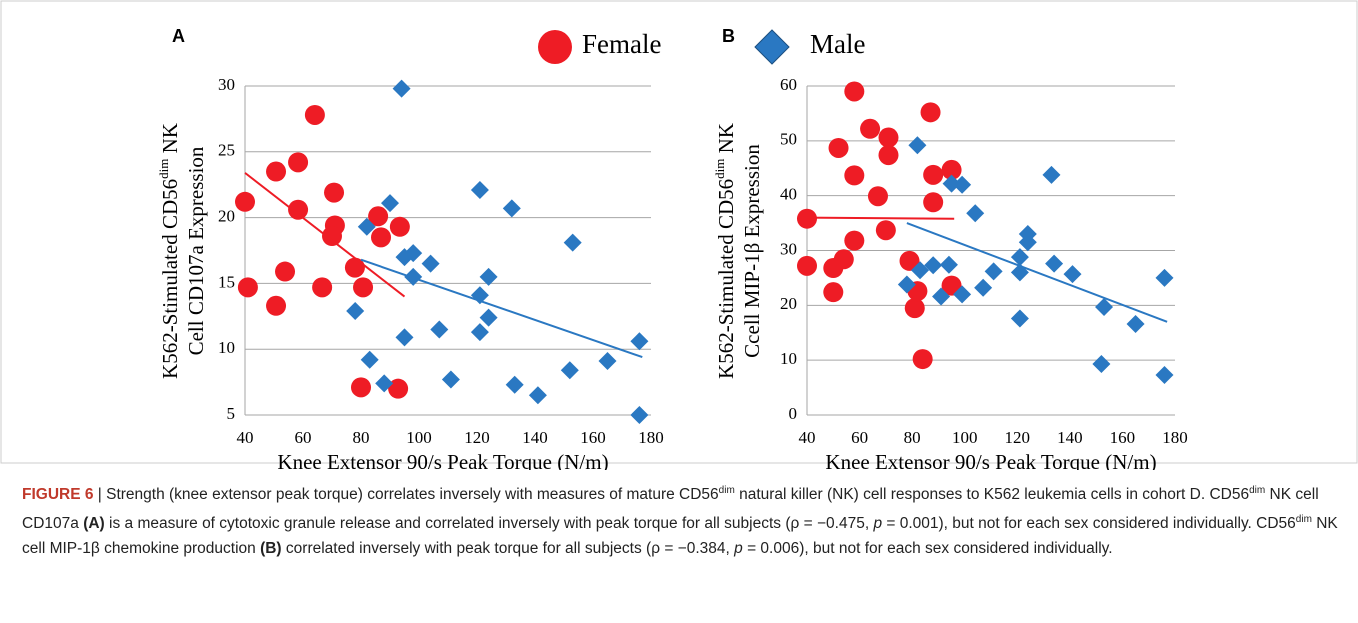  Describe the element at coordinates (788, 84) in the screenshot. I see `y-tick-label: 60` at that location.